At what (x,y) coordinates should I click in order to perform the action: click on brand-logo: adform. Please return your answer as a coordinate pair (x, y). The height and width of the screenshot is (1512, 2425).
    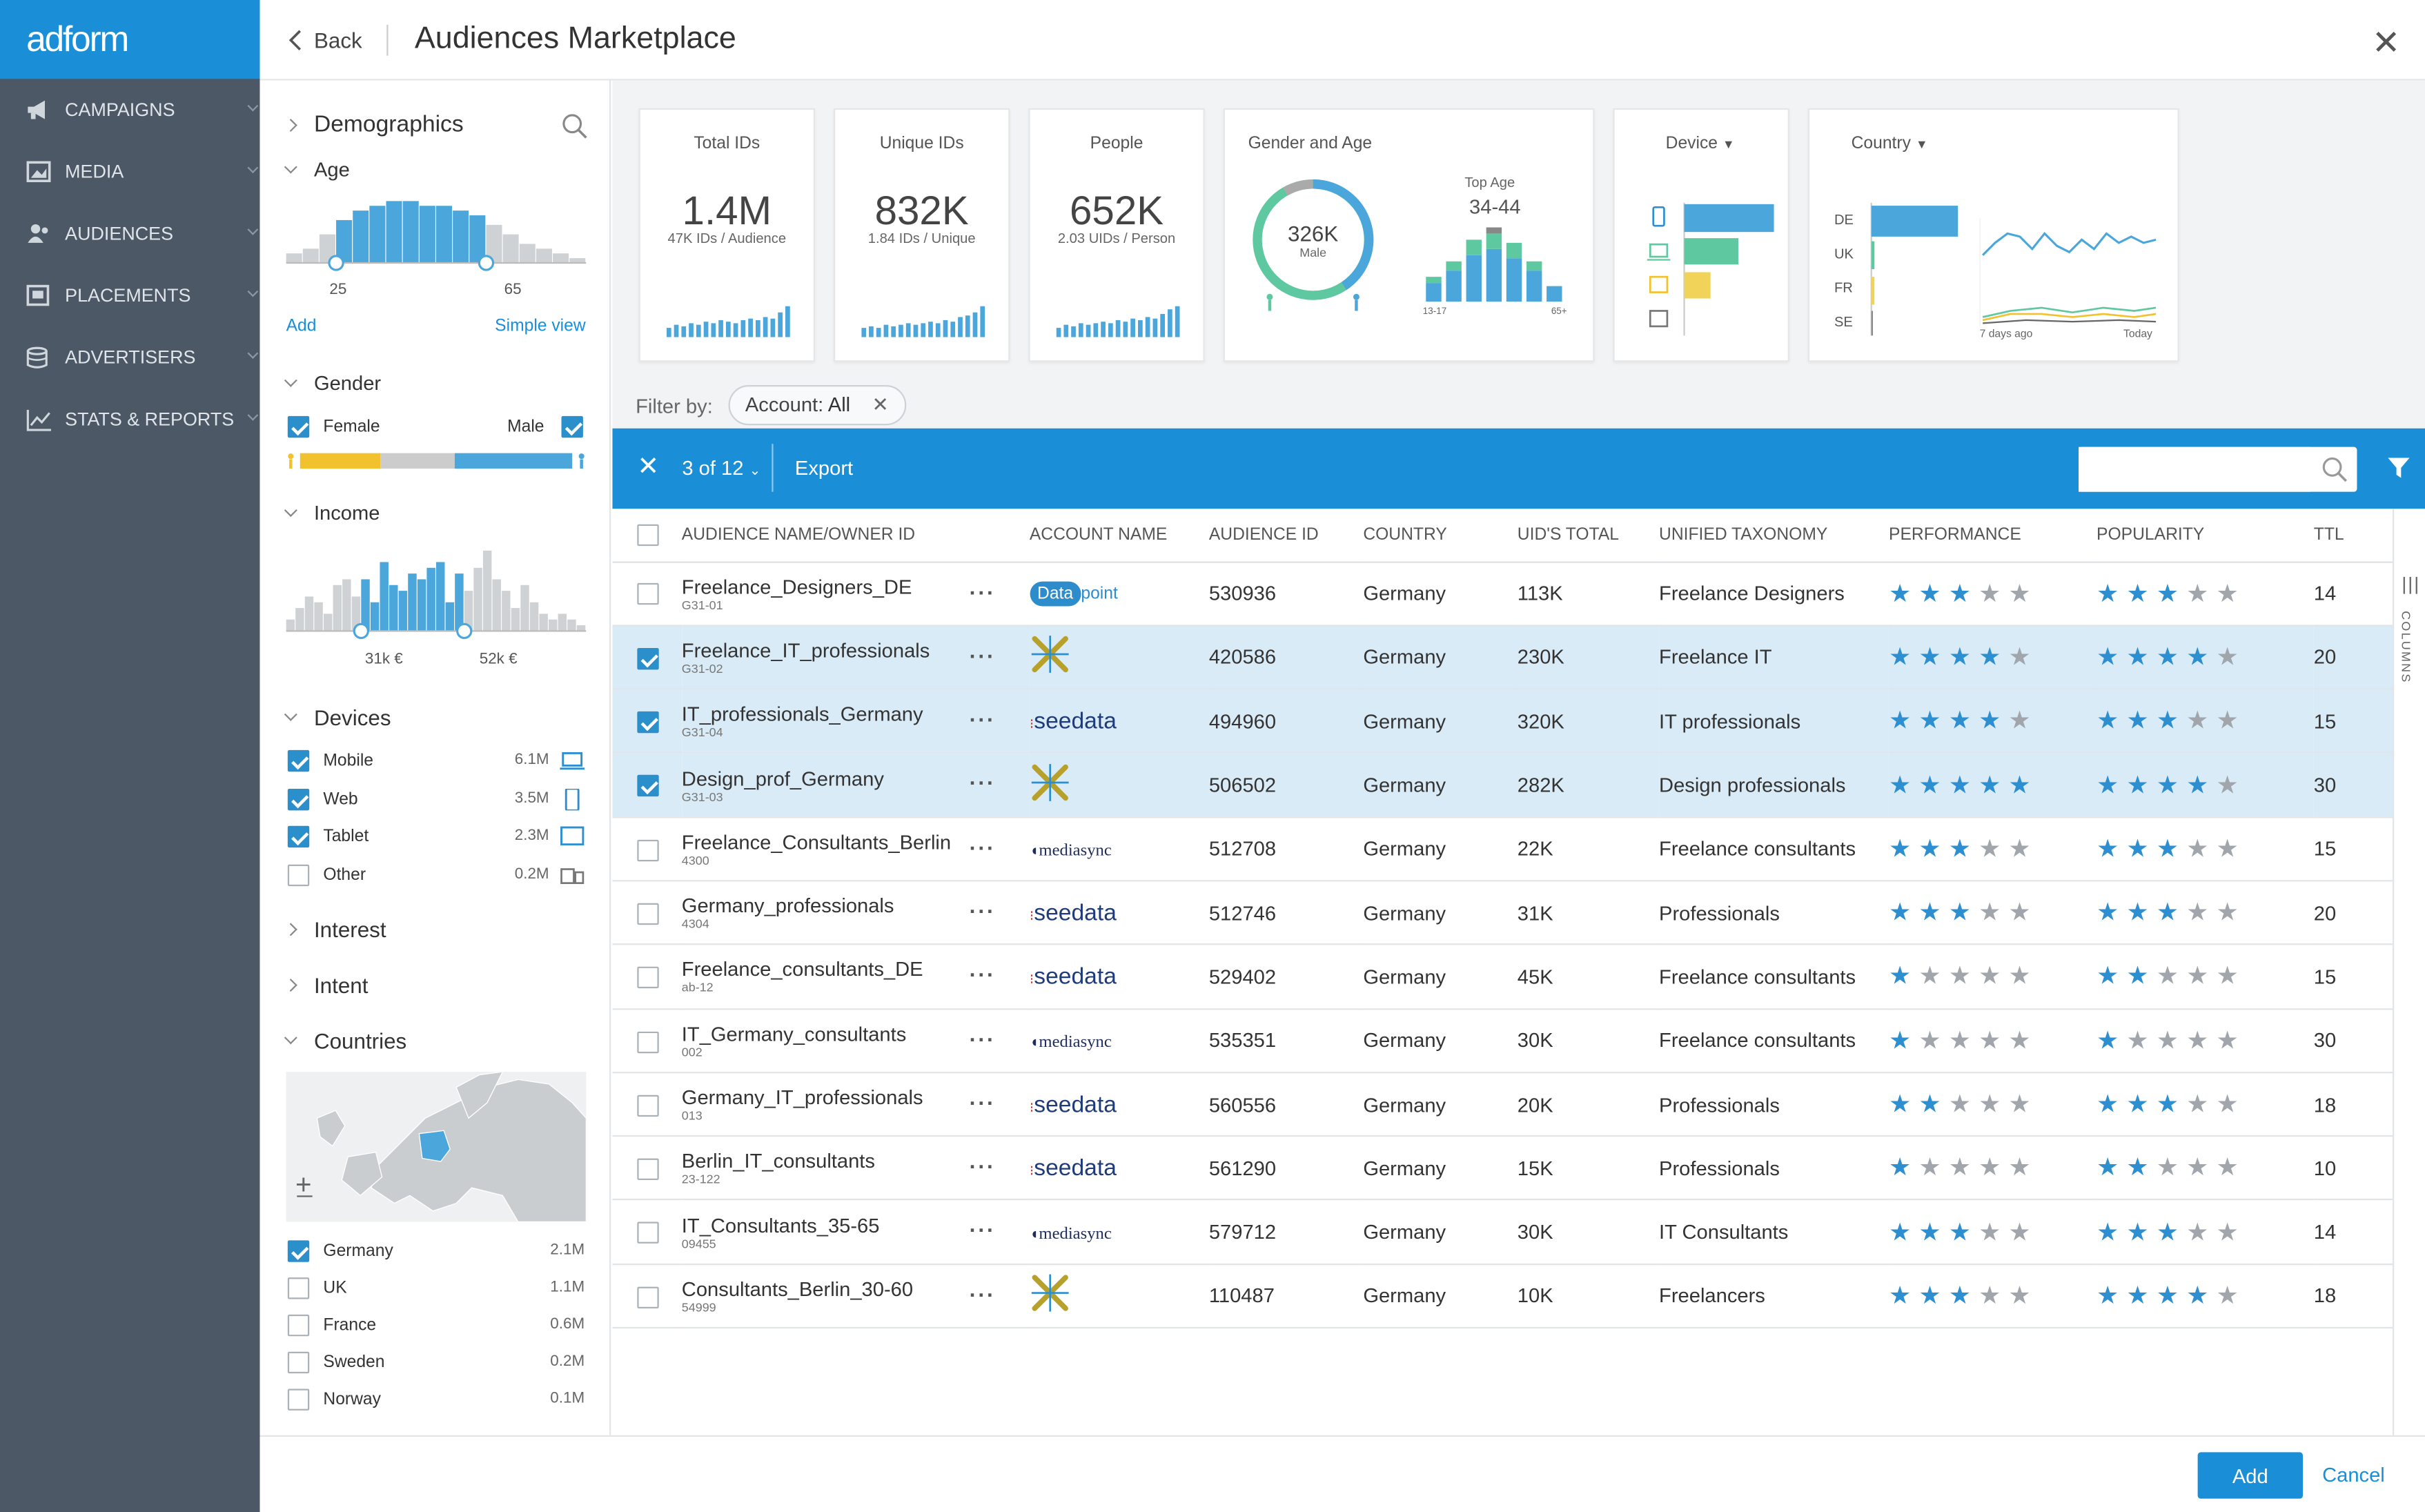
    Looking at the image, I should click on (130, 39).